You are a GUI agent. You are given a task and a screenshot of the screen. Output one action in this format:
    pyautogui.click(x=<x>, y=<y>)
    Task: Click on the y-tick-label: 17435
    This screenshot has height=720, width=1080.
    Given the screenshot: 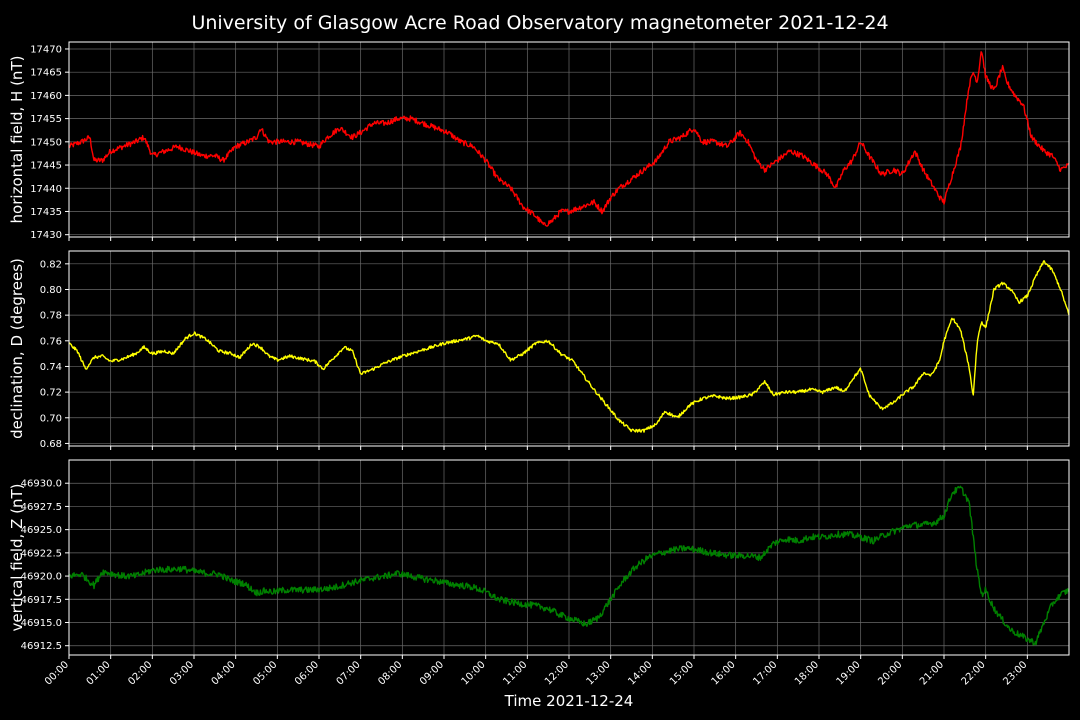 What is the action you would take?
    pyautogui.click(x=46, y=212)
    